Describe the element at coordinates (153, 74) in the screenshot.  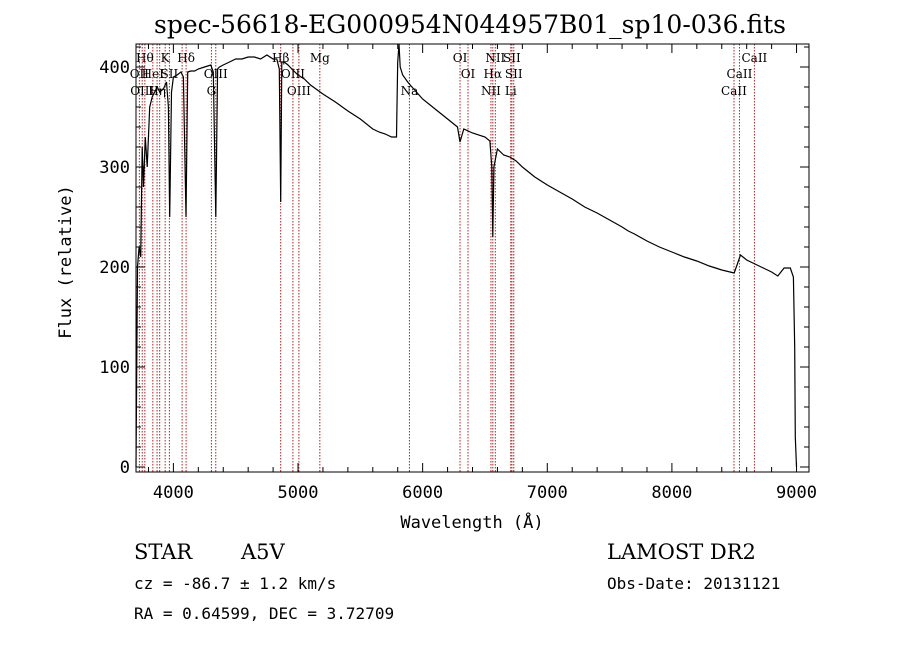
I see `line-marker-label-3: HeI` at that location.